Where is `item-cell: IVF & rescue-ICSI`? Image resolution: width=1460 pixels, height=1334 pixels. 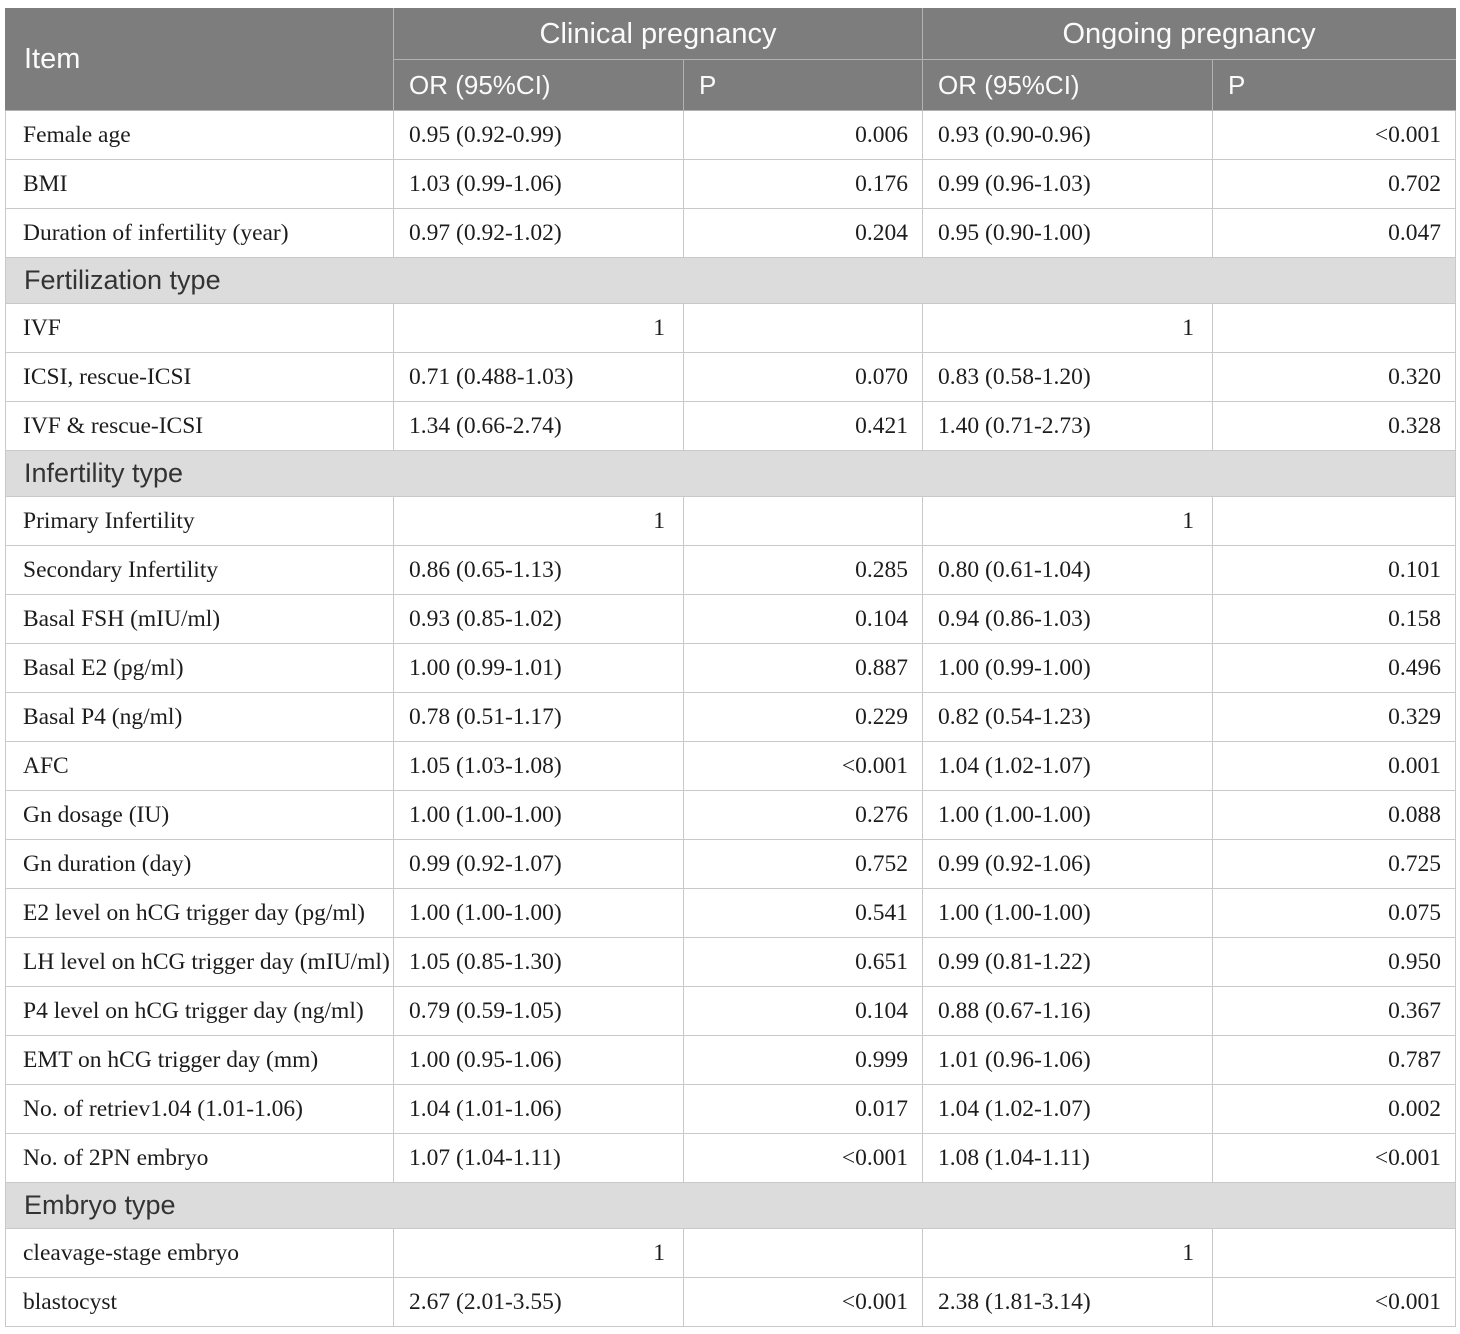 item-cell: IVF & rescue-ICSI is located at coordinates (199, 426).